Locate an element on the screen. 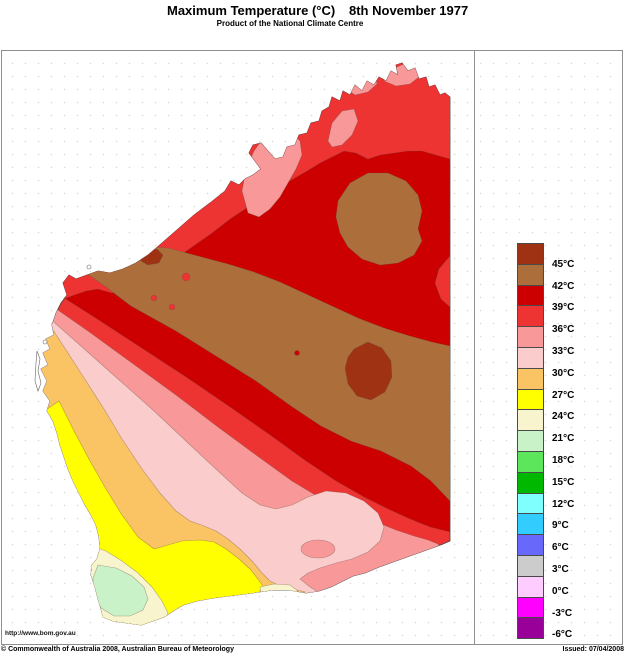  legend-label-27c: 27°C is located at coordinates (563, 395).